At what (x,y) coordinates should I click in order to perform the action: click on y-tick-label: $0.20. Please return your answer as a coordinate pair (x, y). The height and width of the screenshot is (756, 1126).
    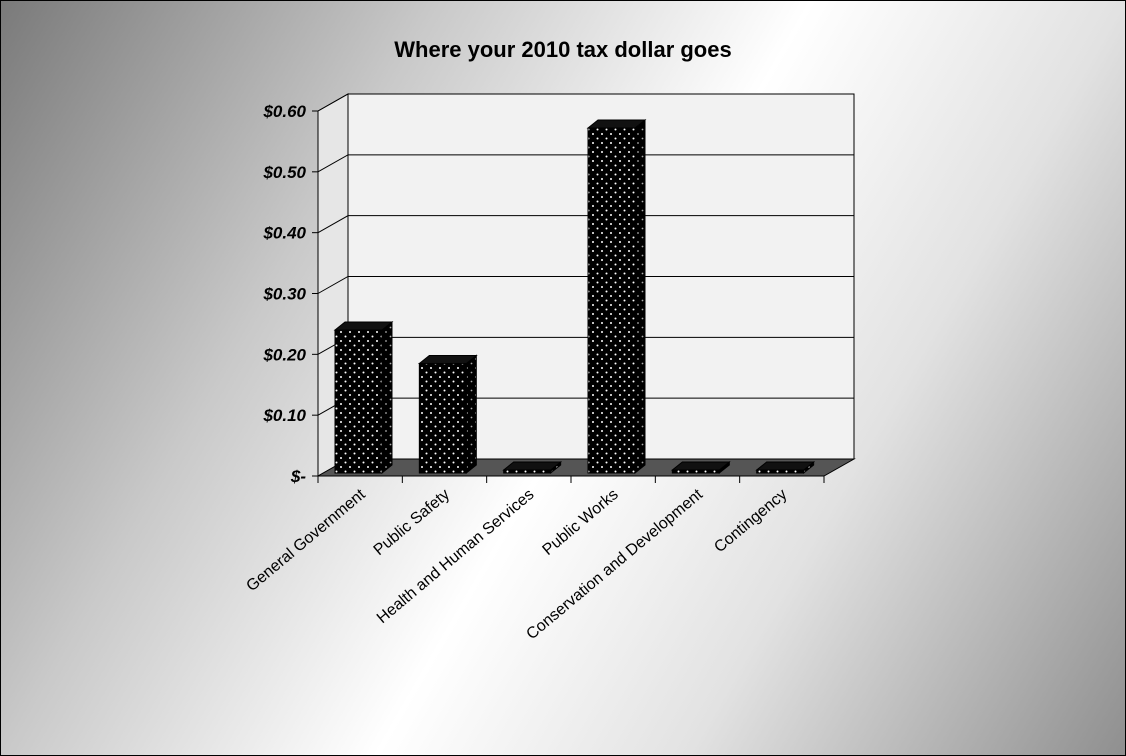
    Looking at the image, I should click on (284, 354).